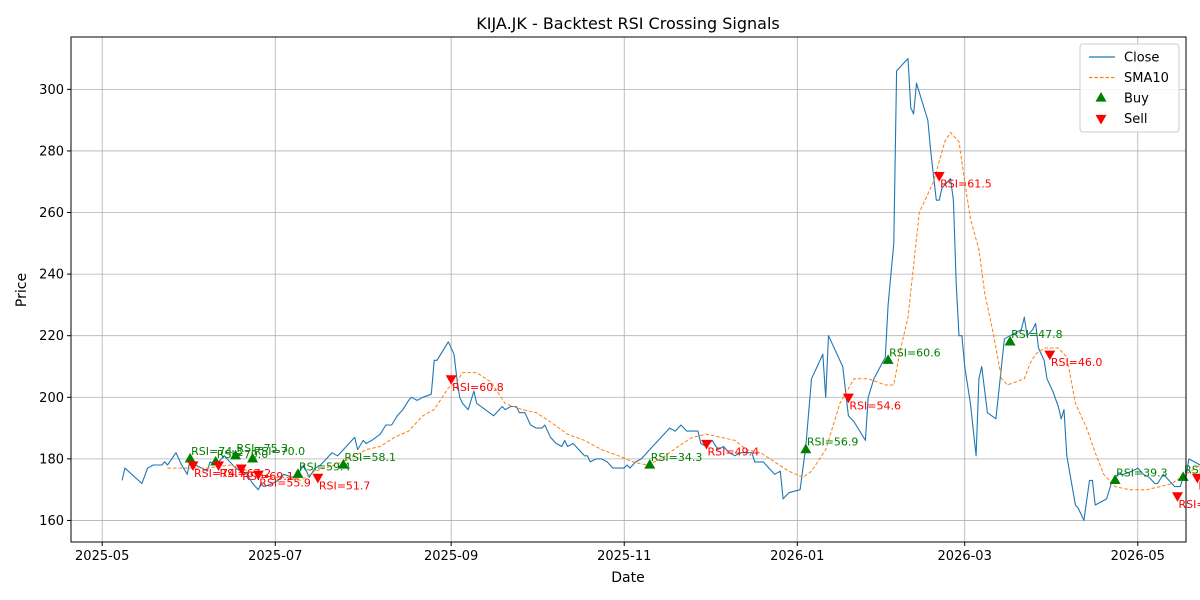 The width and height of the screenshot is (1200, 600). What do you see at coordinates (51, 90) in the screenshot?
I see `y-tick-label: 300` at bounding box center [51, 90].